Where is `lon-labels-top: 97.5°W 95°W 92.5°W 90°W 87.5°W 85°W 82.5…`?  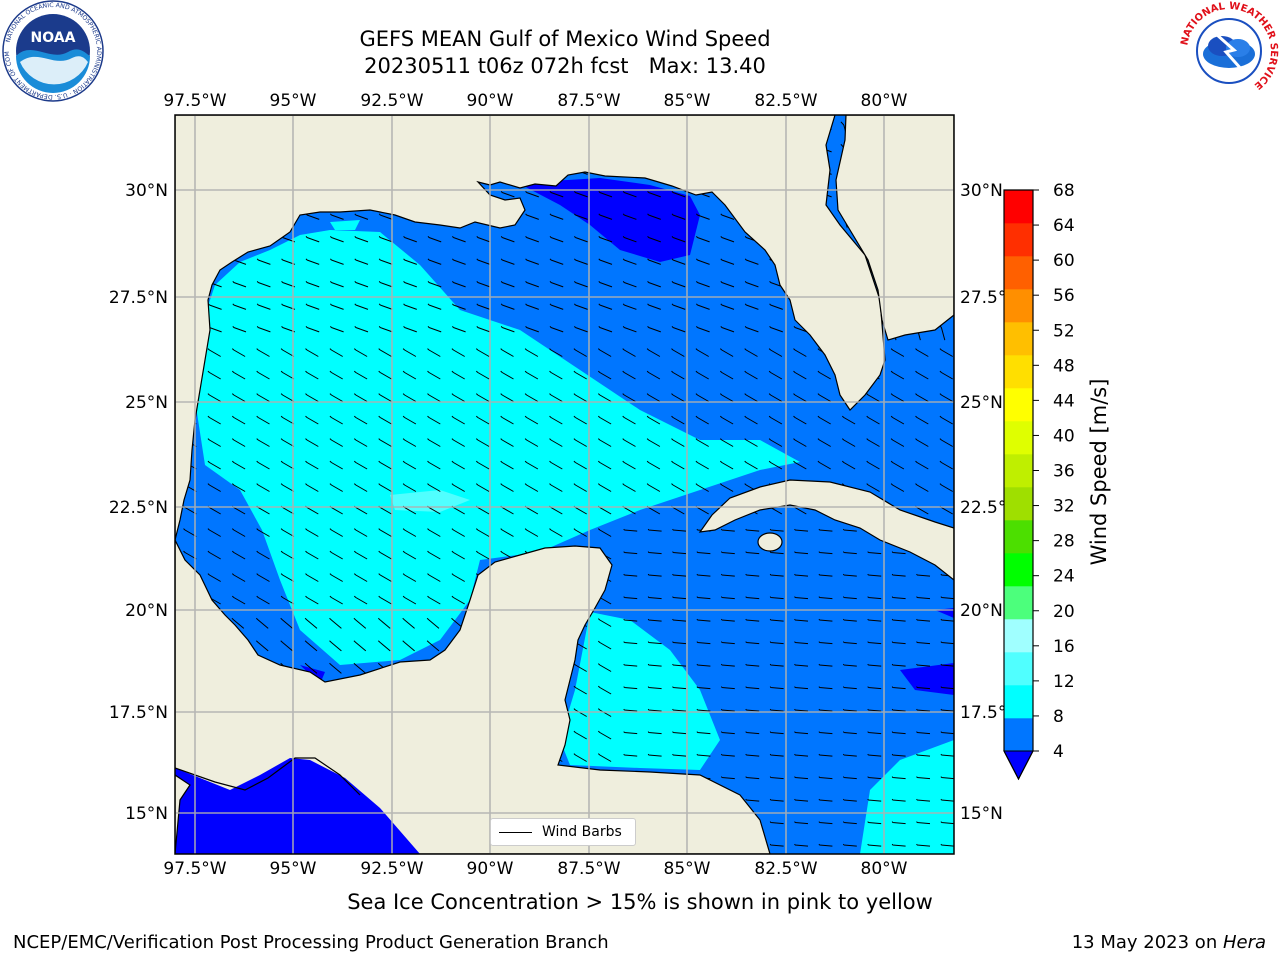 lon-labels-top: 97.5°W 95°W 92.5°W 90°W 87.5°W 85°W 82.5… is located at coordinates (535, 101).